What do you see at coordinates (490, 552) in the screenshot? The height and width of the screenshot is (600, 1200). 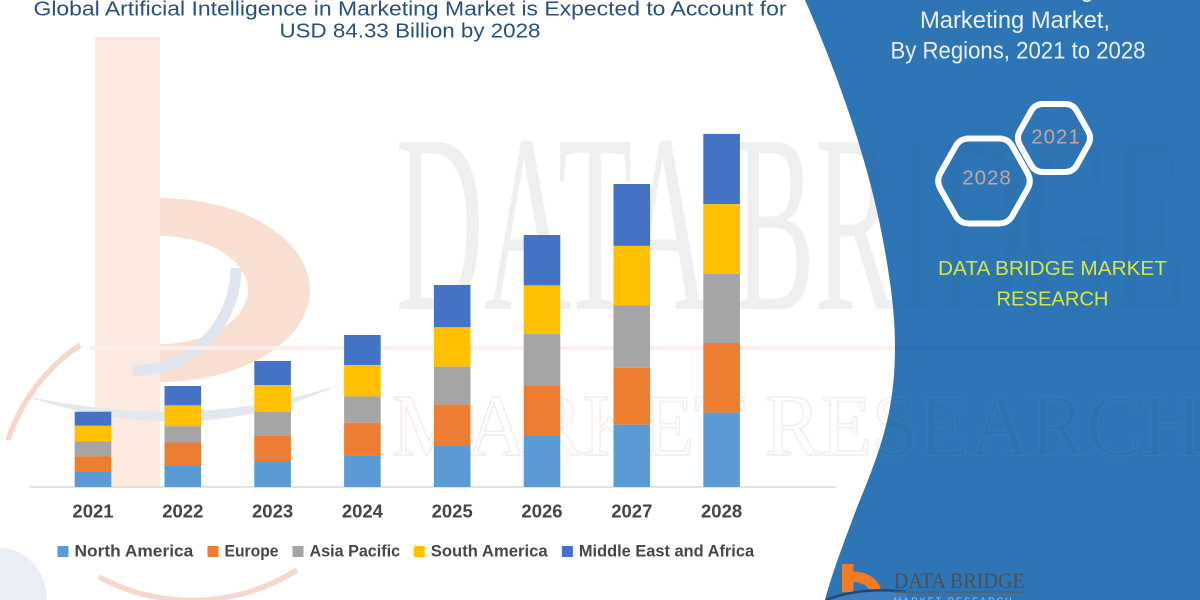 I see `svg-text: South America` at bounding box center [490, 552].